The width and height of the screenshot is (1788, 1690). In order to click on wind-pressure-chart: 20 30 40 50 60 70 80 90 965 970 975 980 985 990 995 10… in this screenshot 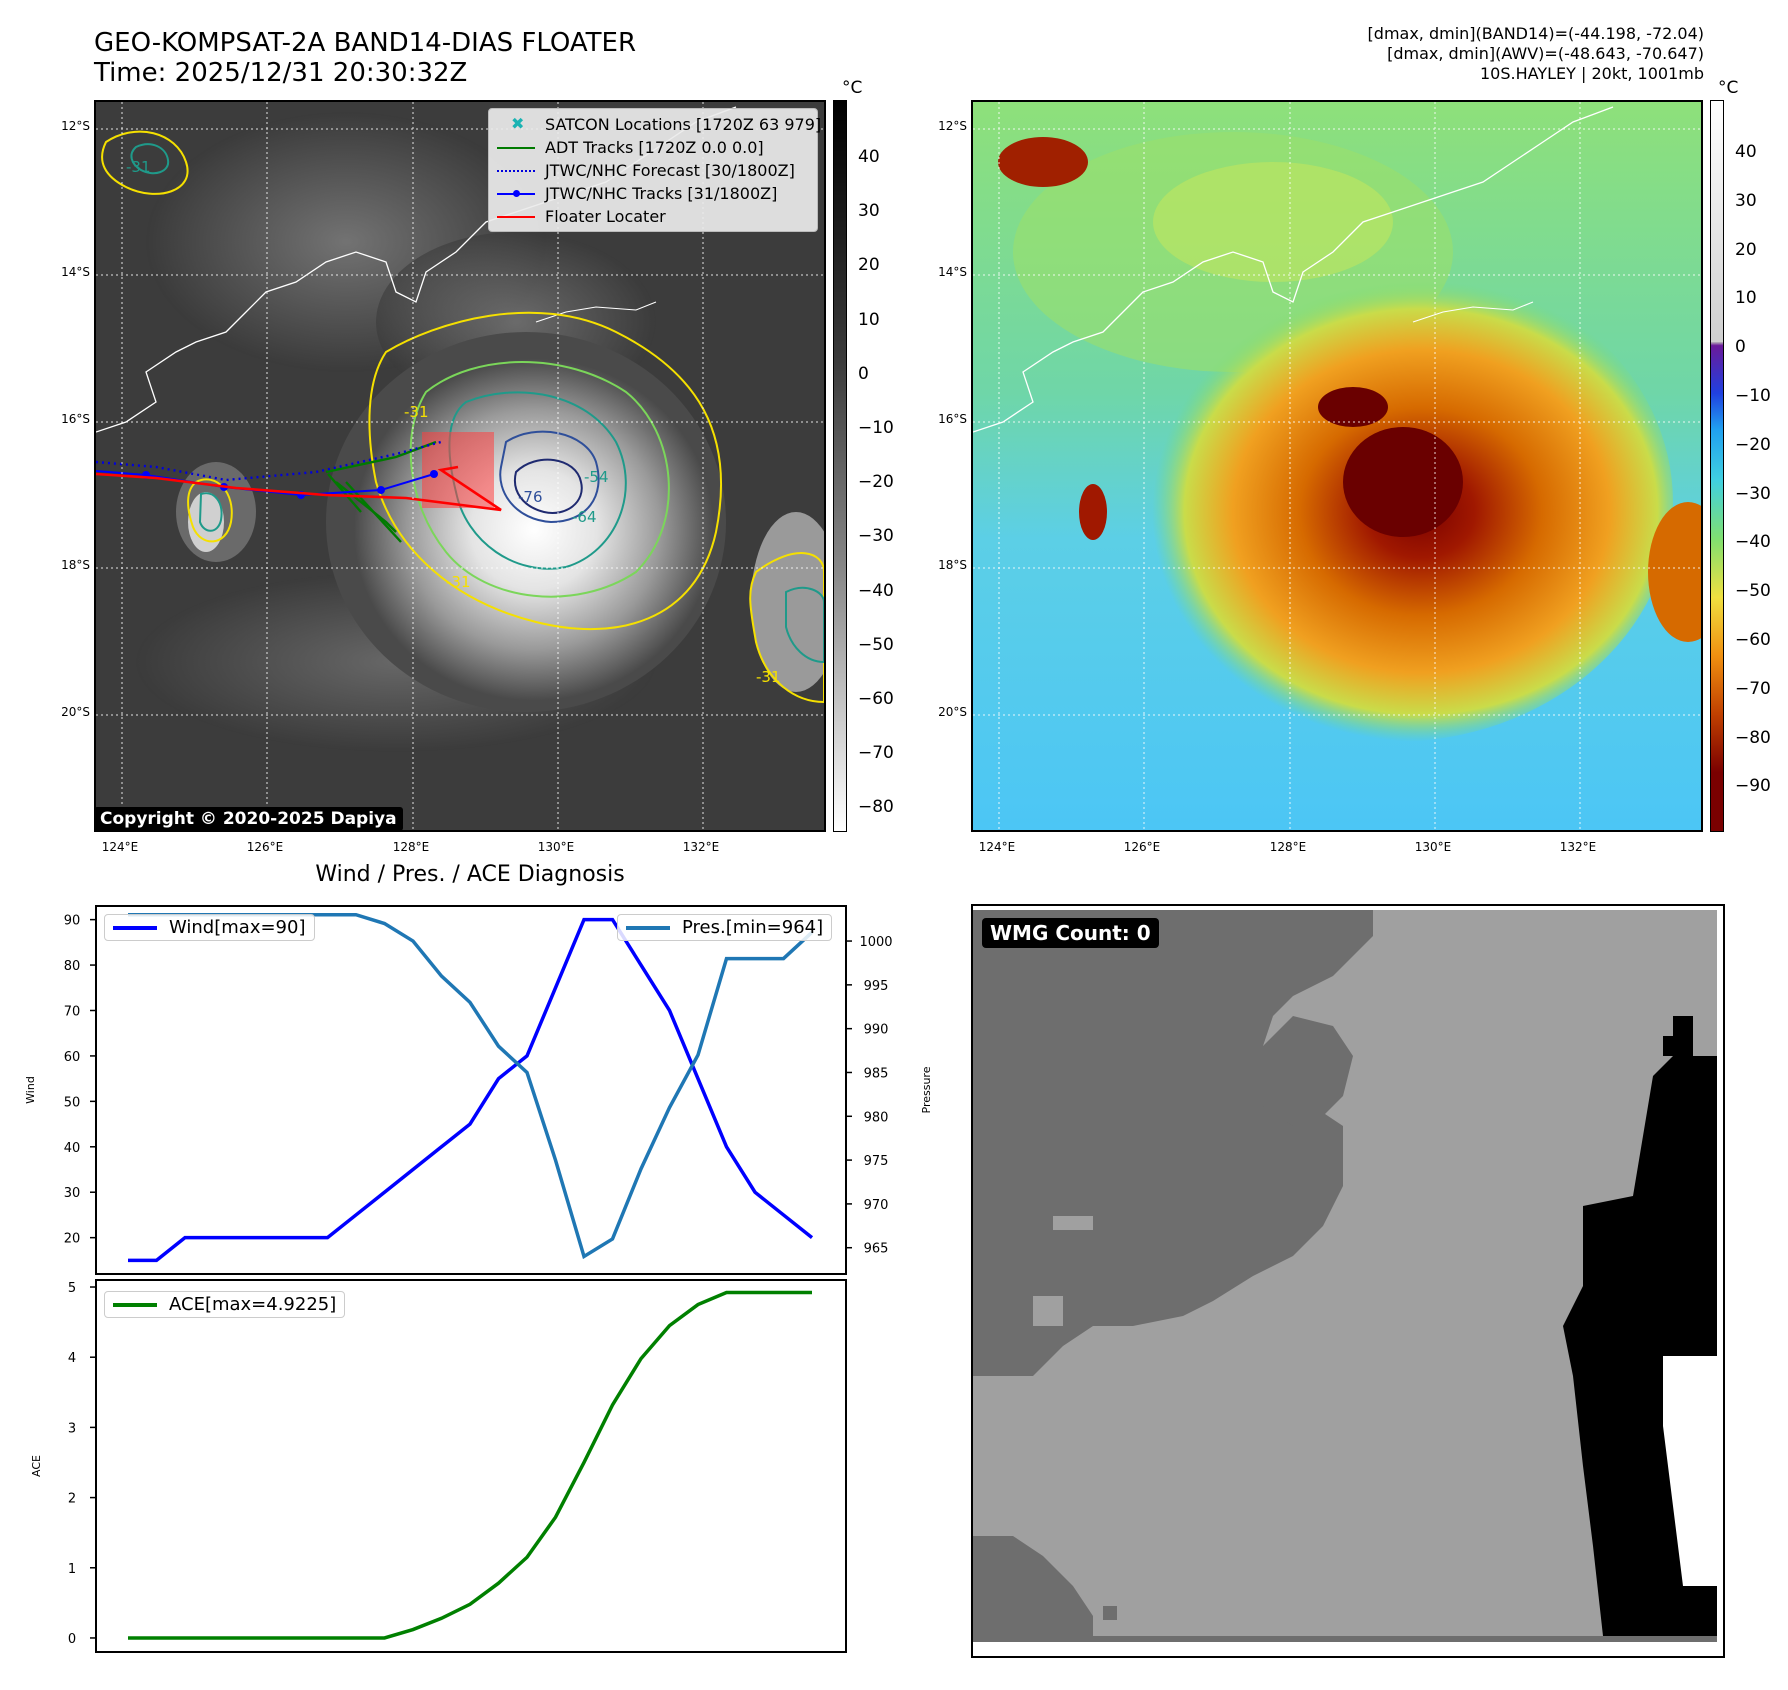, I will do `click(478, 1090)`.